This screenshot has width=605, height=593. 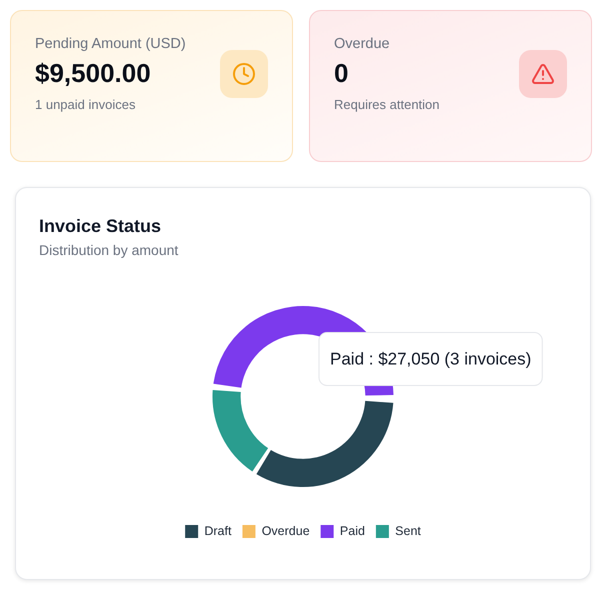 I want to click on chart-subtitle: Distribution by amount, so click(x=108, y=250).